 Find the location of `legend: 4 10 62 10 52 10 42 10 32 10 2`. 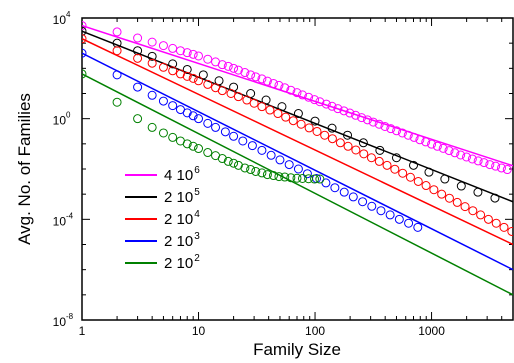

legend: 4 10 62 10 52 10 42 10 32 10 2 is located at coordinates (162, 218).